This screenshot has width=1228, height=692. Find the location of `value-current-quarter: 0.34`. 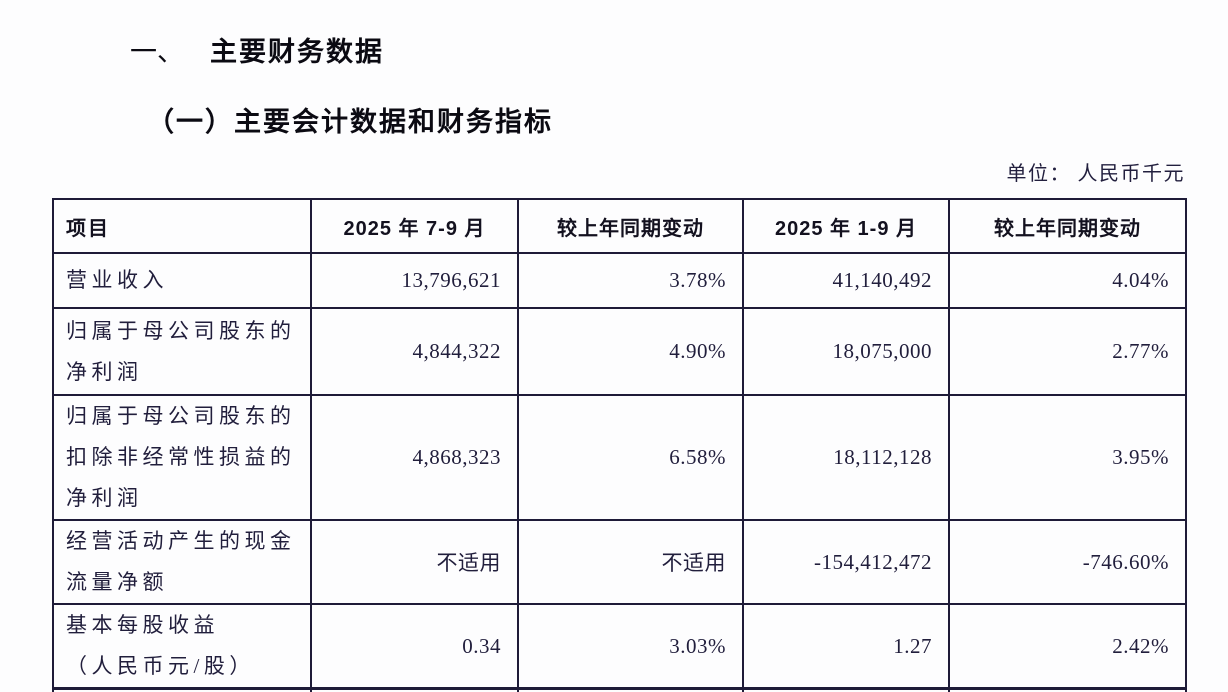

value-current-quarter: 0.34 is located at coordinates (414, 646).